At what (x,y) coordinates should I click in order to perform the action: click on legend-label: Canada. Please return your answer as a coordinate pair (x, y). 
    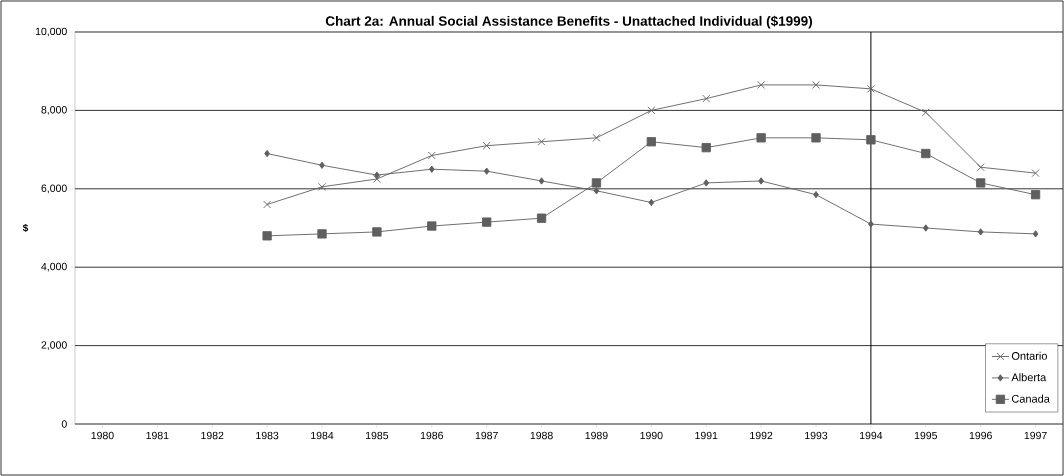
    Looking at the image, I should click on (1030, 398).